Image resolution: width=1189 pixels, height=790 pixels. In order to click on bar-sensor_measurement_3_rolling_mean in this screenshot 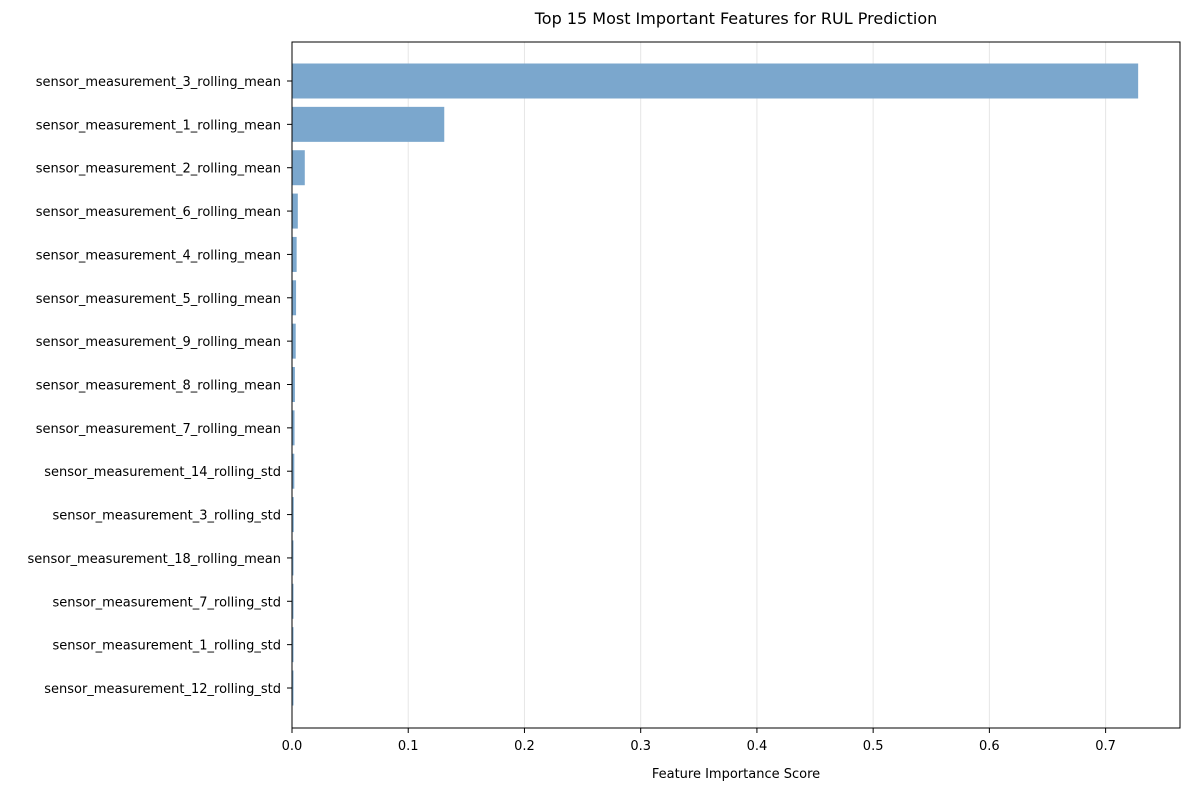, I will do `click(715, 81)`.